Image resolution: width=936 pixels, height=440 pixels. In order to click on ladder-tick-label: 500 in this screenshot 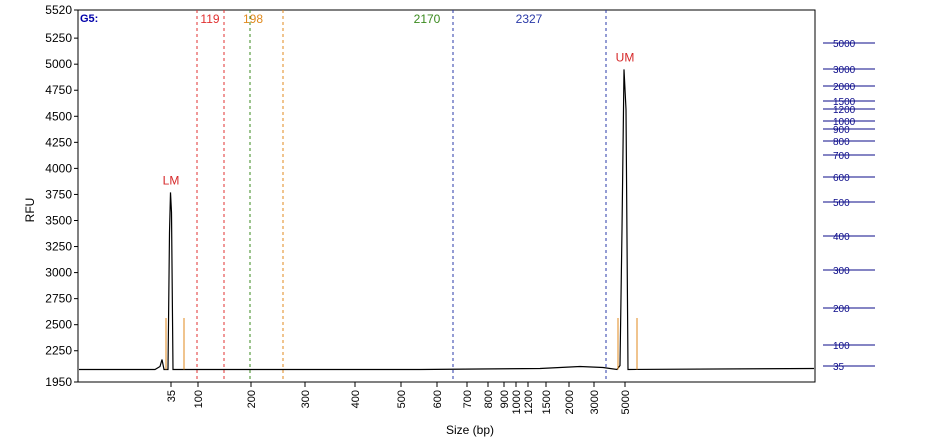, I will do `click(841, 203)`.